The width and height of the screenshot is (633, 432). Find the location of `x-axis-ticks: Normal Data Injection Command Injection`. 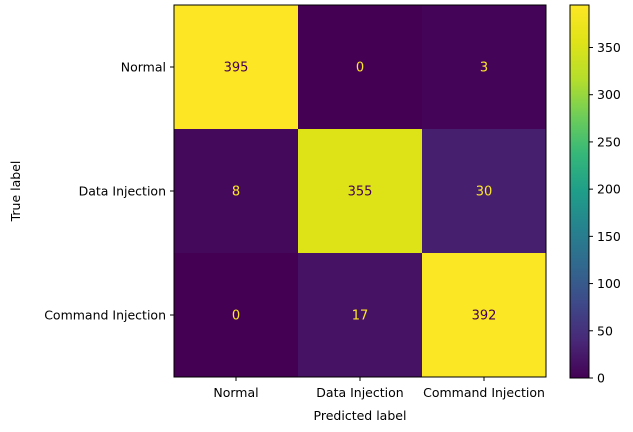

x-axis-ticks: Normal Data Injection Command Injection is located at coordinates (379, 388).